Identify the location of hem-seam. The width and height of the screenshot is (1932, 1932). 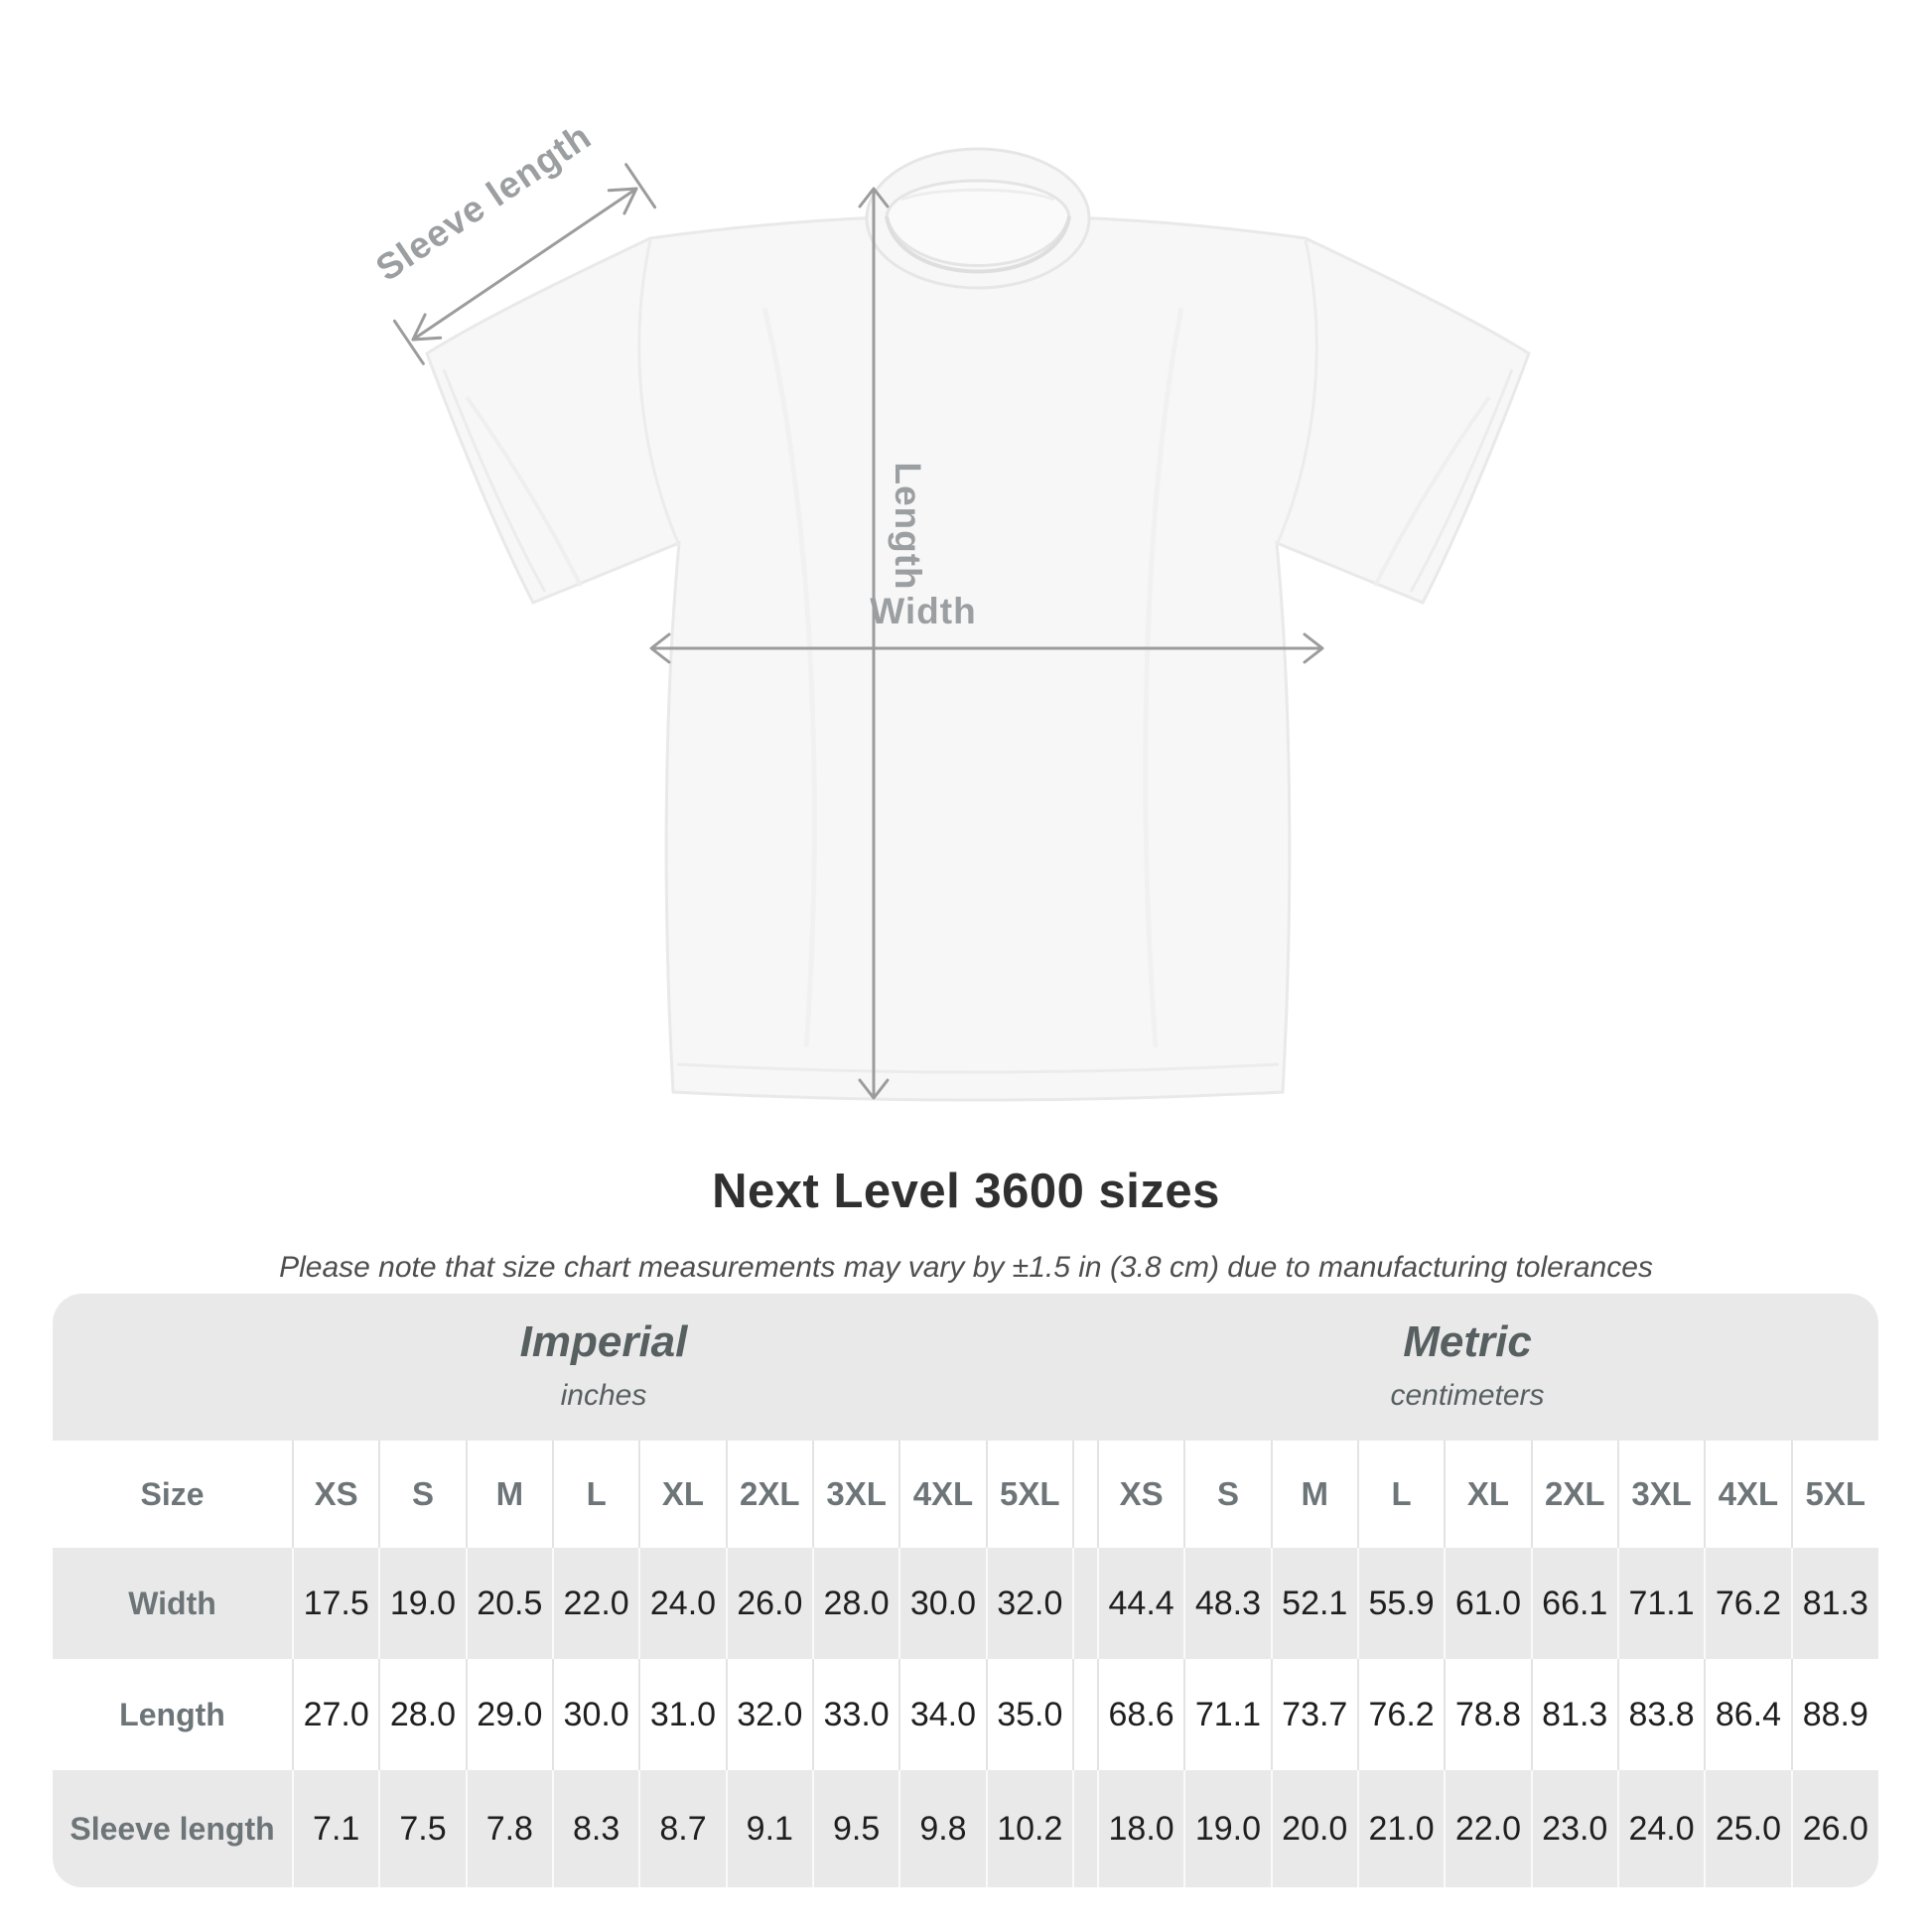
(978, 1068).